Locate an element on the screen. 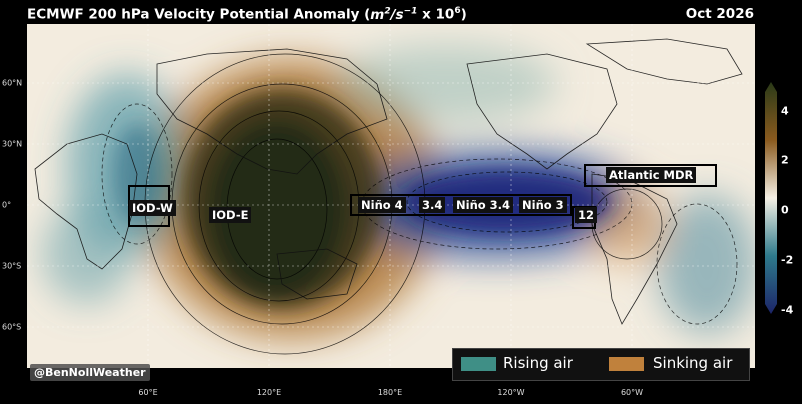  lat-label-30s: 30°S is located at coordinates (12, 266).